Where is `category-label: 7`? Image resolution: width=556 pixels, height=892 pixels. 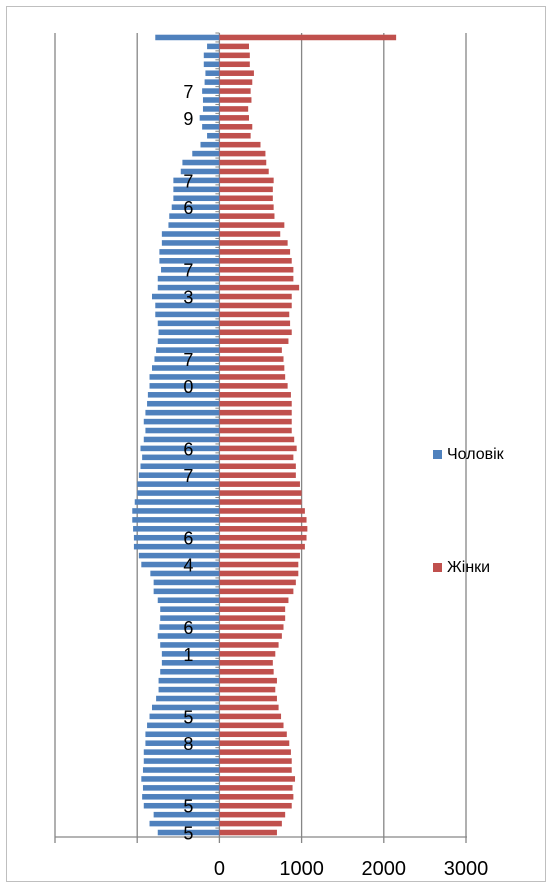 category-label: 7 is located at coordinates (188, 271).